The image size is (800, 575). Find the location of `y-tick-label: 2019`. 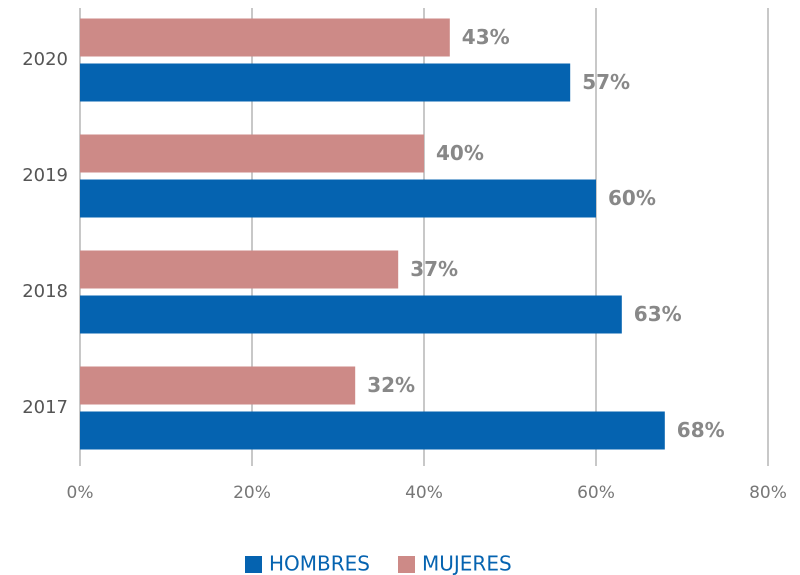

y-tick-label: 2019 is located at coordinates (45, 175).